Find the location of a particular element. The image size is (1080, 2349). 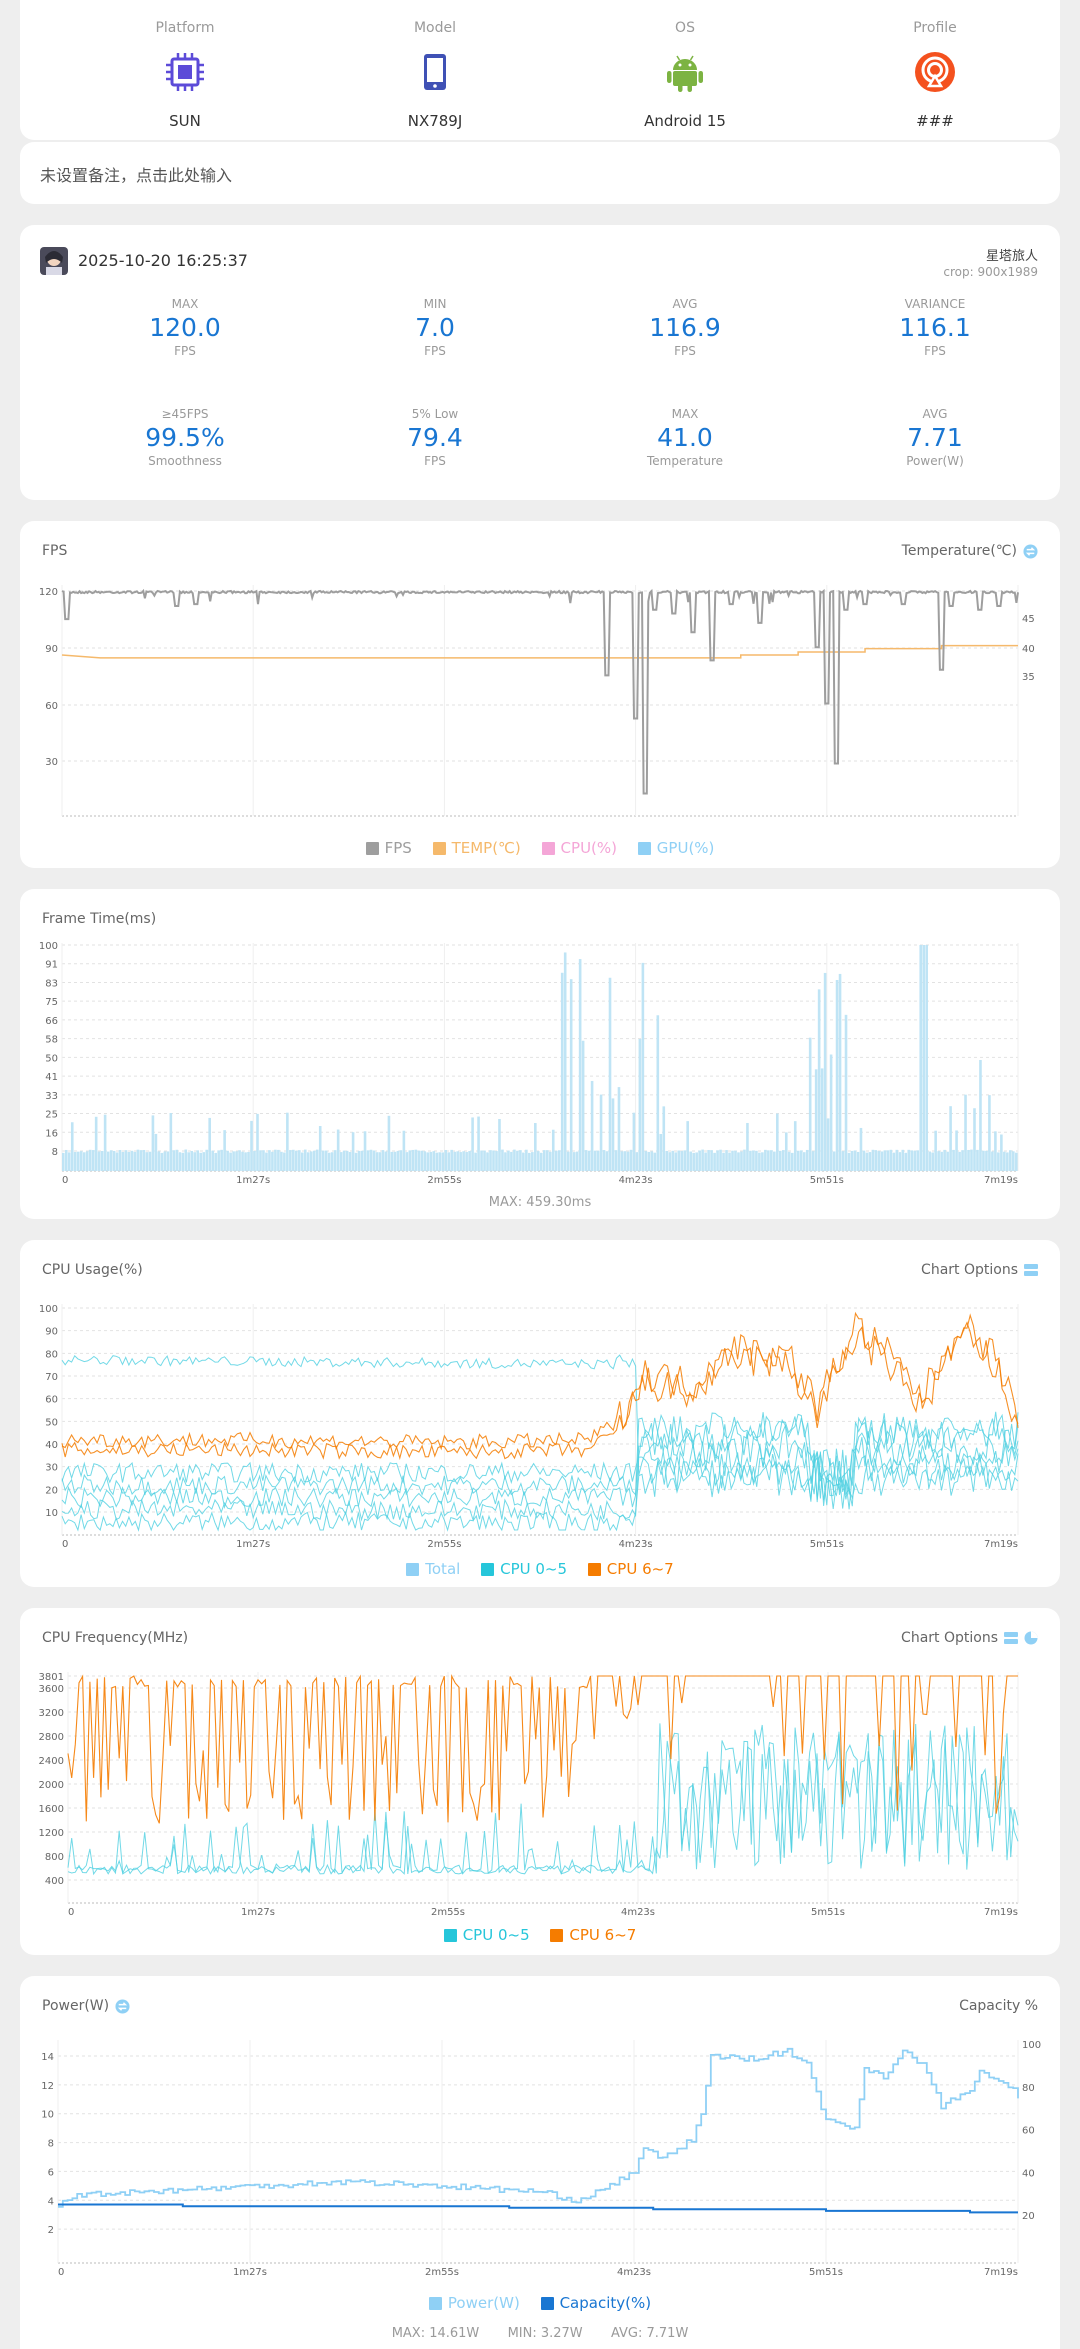

cpu-big-core-line is located at coordinates (540, 1381).